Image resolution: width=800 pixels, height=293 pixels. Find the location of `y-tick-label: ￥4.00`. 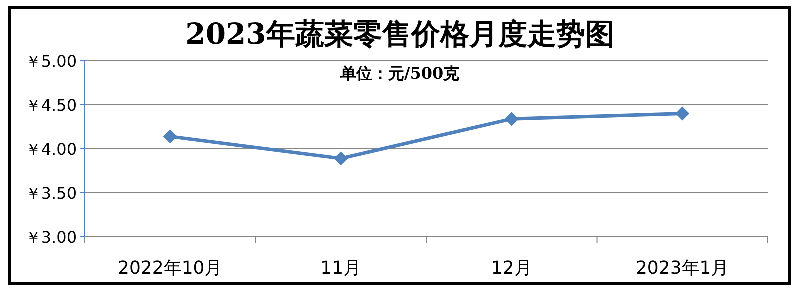

y-tick-label: ￥4.00 is located at coordinates (51, 149).